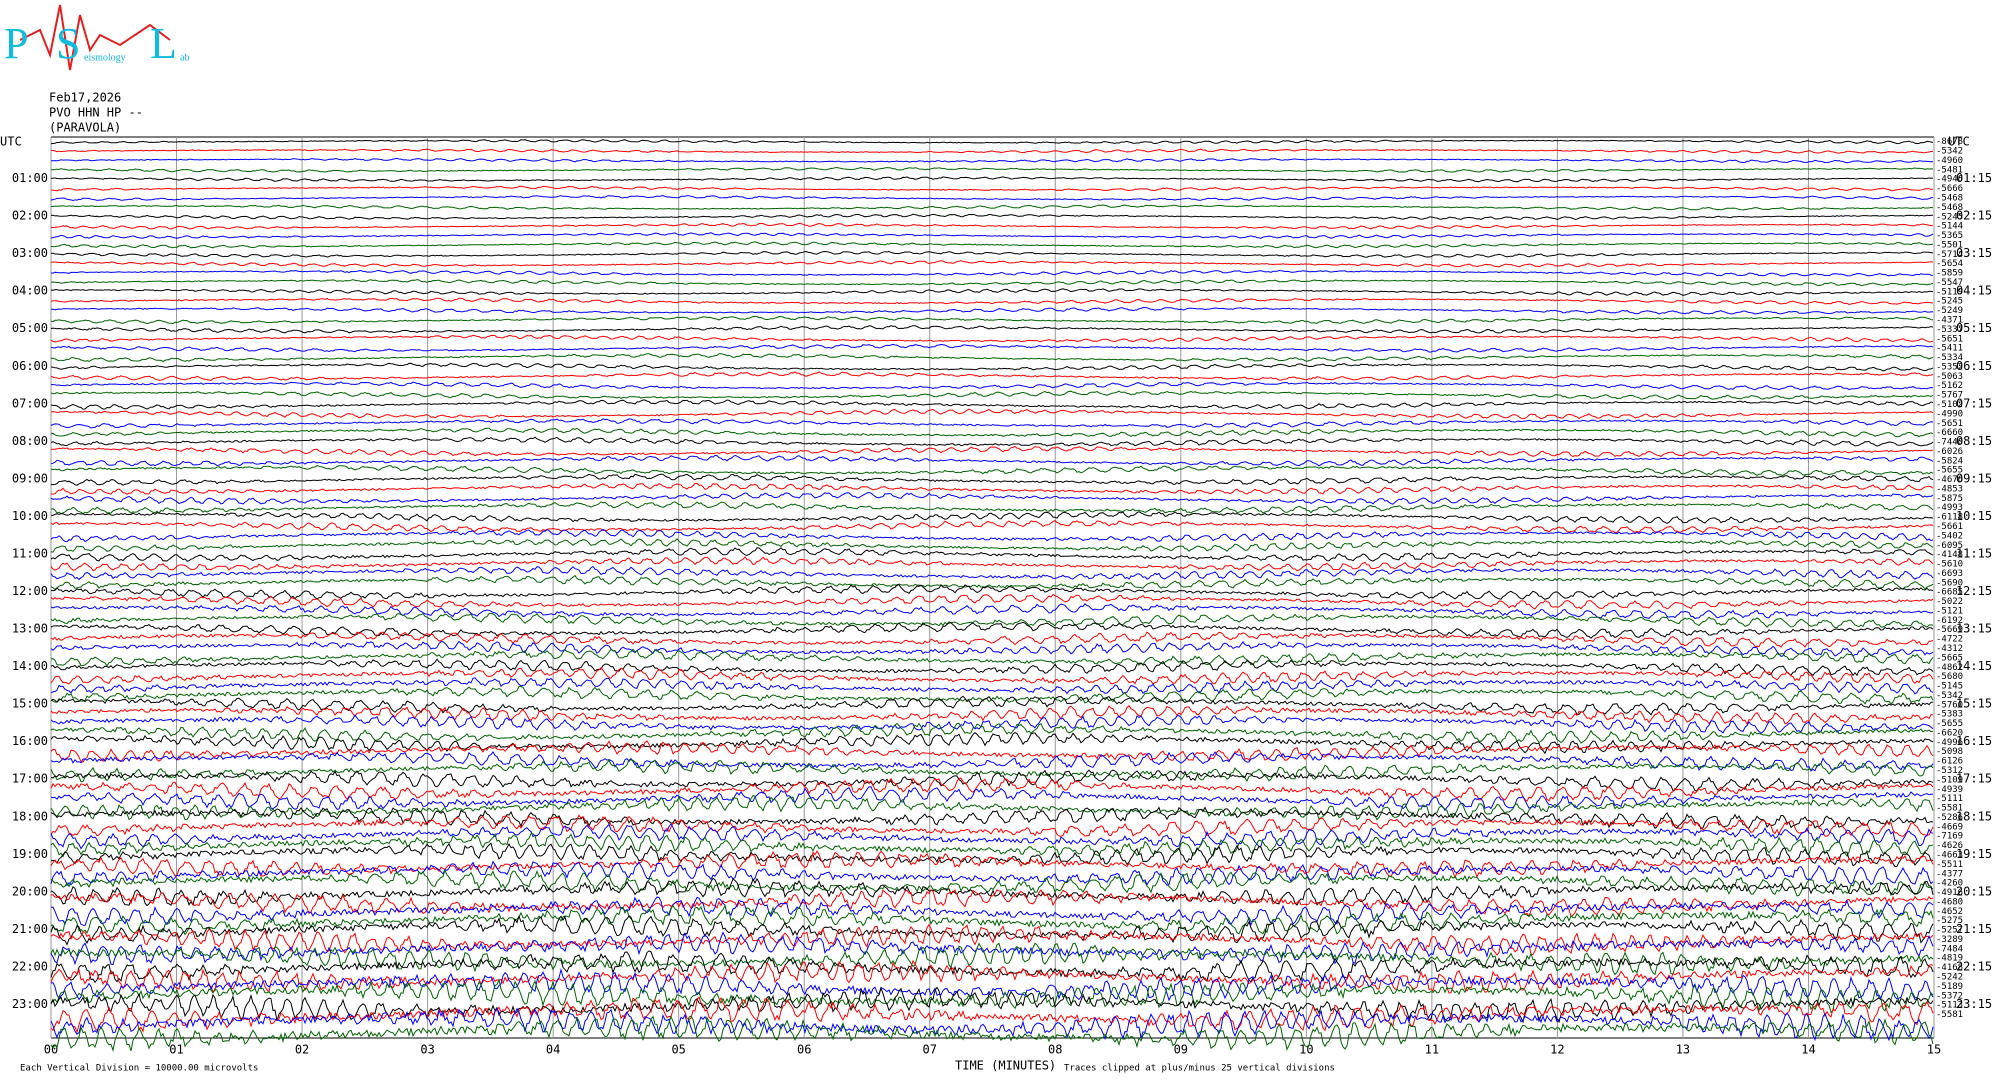 Image resolution: width=2010 pixels, height=1080 pixels. What do you see at coordinates (302, 1050) in the screenshot?
I see `x-tick-label: 02` at bounding box center [302, 1050].